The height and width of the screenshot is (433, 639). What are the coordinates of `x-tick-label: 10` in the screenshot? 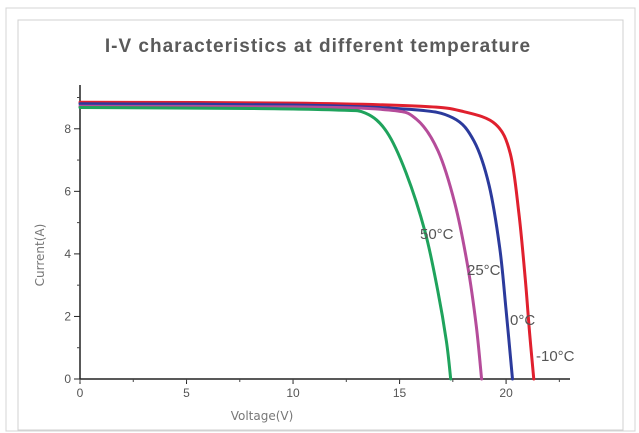 It's located at (293, 393).